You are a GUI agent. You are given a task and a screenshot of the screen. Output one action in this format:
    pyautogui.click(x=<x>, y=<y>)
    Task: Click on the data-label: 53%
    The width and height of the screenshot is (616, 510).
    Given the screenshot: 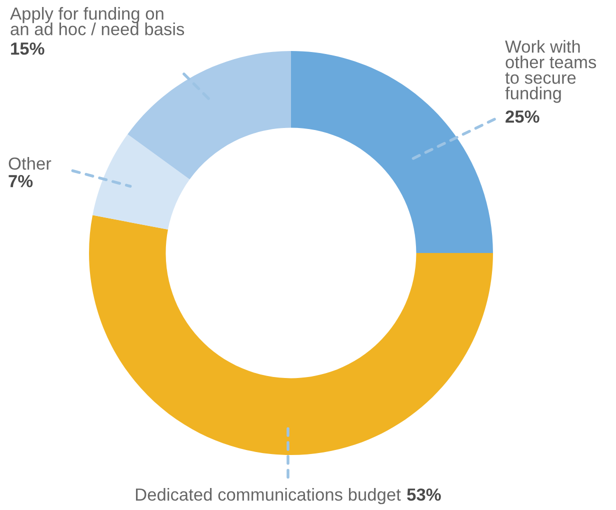 What is the action you would take?
    pyautogui.click(x=424, y=494)
    